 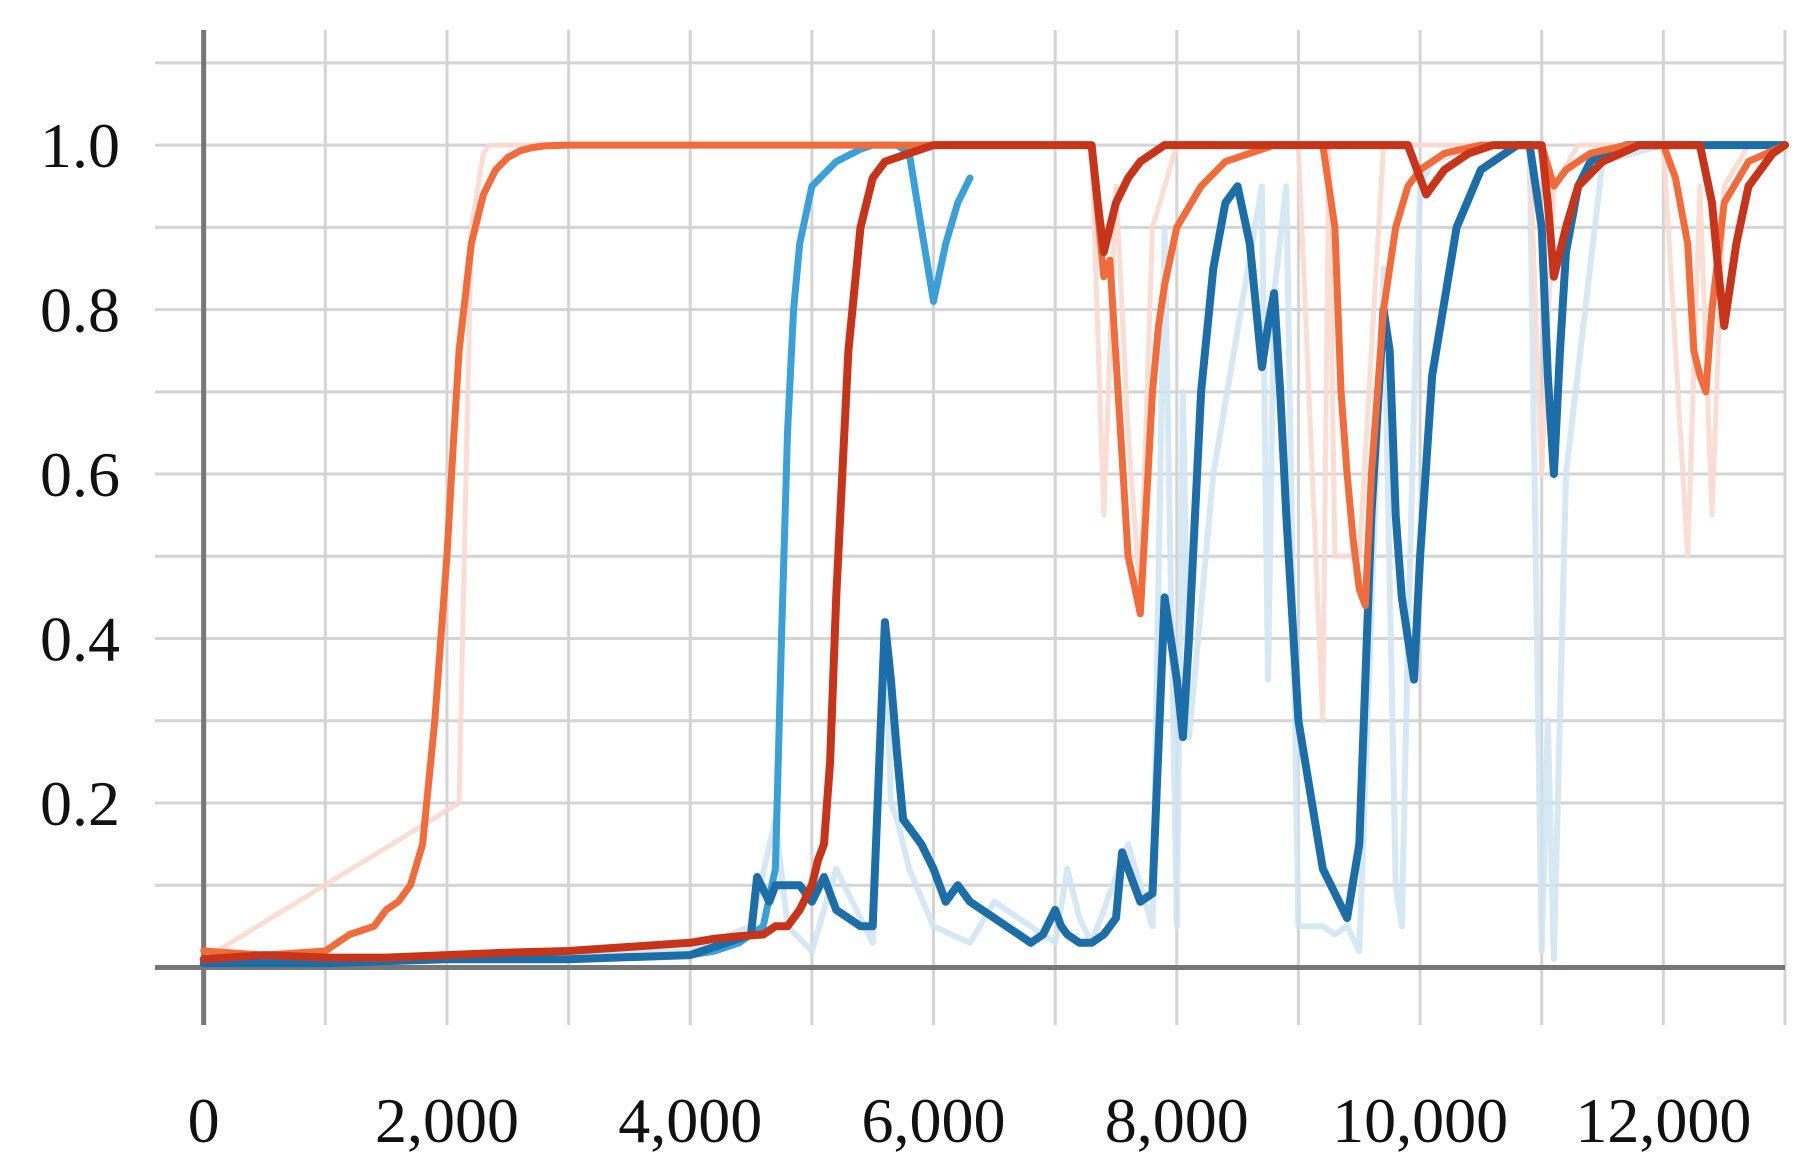 I want to click on y-tick-label: 0.4, so click(x=80, y=639).